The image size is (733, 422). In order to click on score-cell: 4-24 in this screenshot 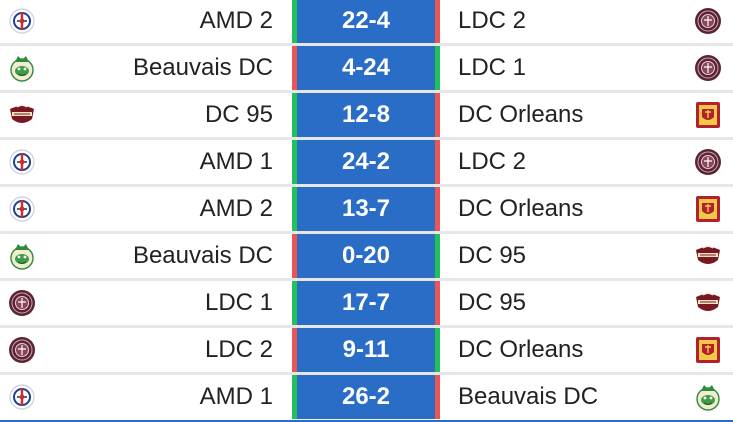, I will do `click(366, 68)`.